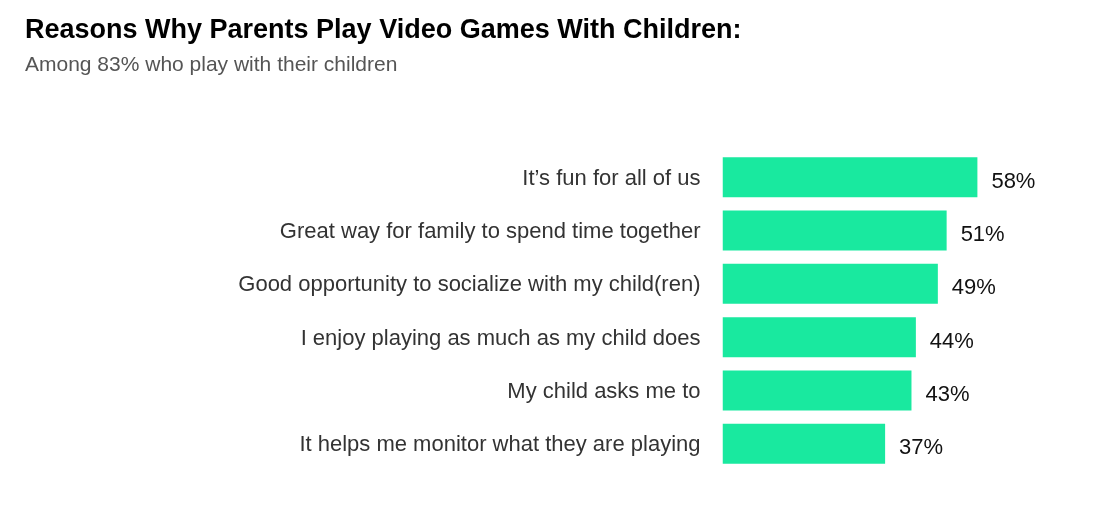 The width and height of the screenshot is (1112, 518). Describe the element at coordinates (383, 29) in the screenshot. I see `text: Reasons Why Parents Play Video Games With Children:` at that location.